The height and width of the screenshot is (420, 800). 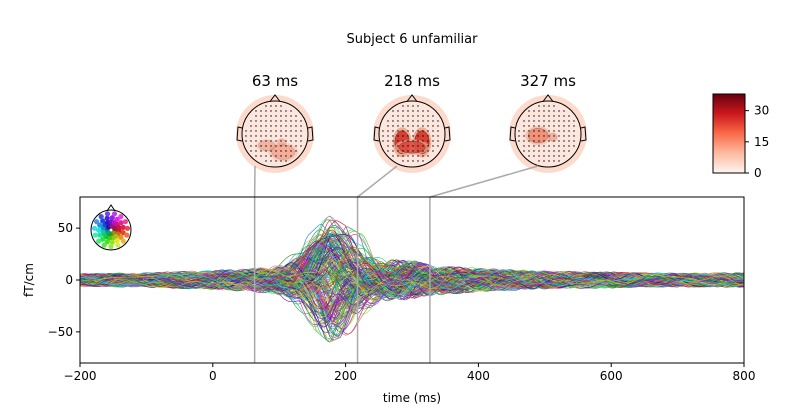 I want to click on colorbar-tick-label: 30, so click(x=761, y=111).